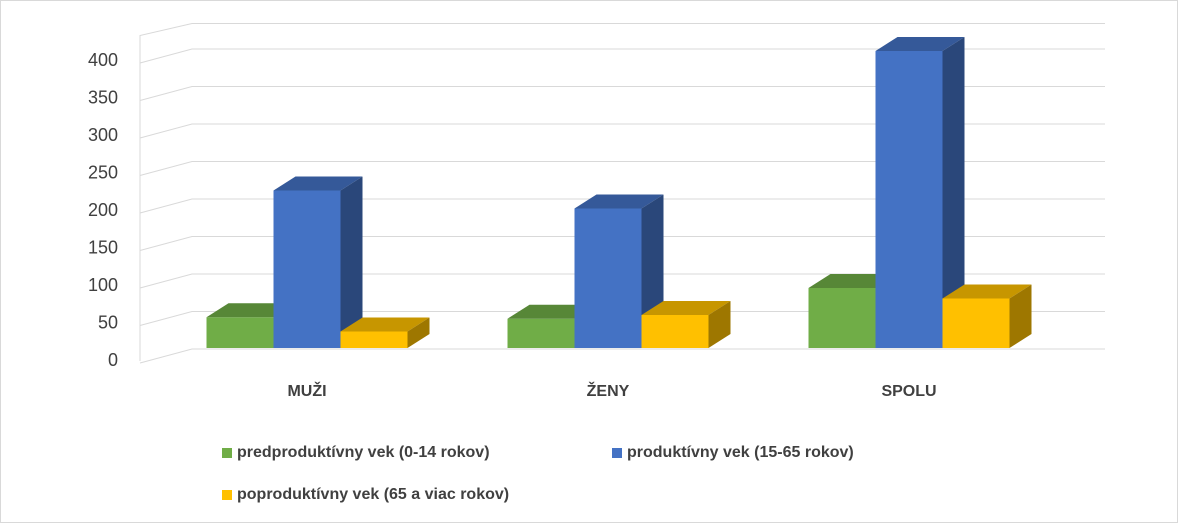 Image resolution: width=1178 pixels, height=523 pixels. What do you see at coordinates (908, 391) in the screenshot?
I see `x-tick-label: SPOLU` at bounding box center [908, 391].